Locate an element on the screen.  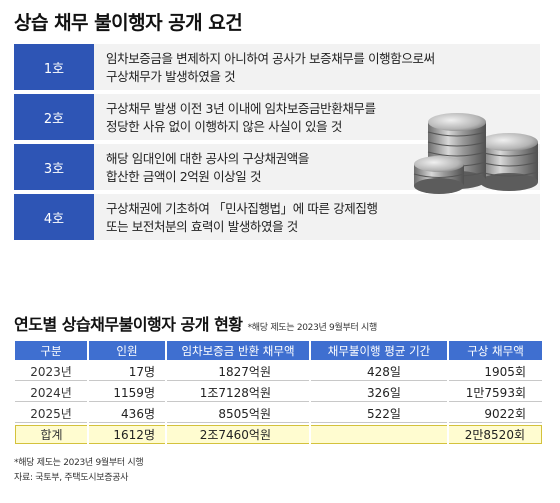
column-header: 채무불이행 평균 기간 is located at coordinates (379, 350).